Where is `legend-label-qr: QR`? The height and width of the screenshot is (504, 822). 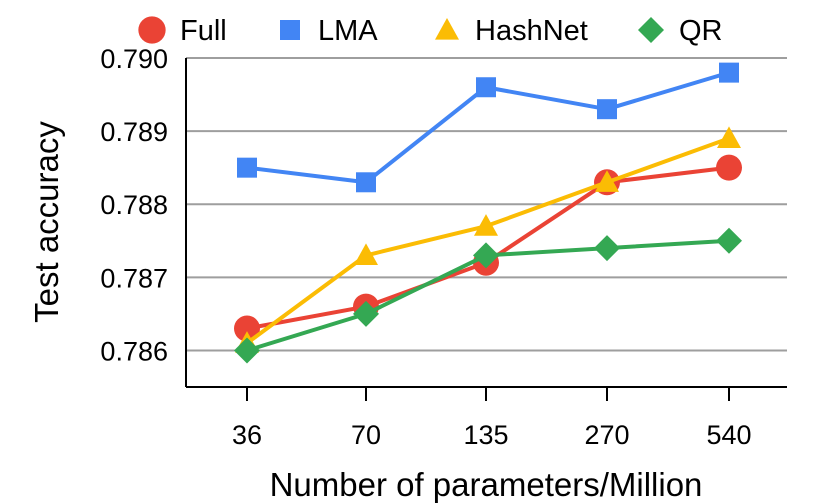 legend-label-qr: QR is located at coordinates (701, 31).